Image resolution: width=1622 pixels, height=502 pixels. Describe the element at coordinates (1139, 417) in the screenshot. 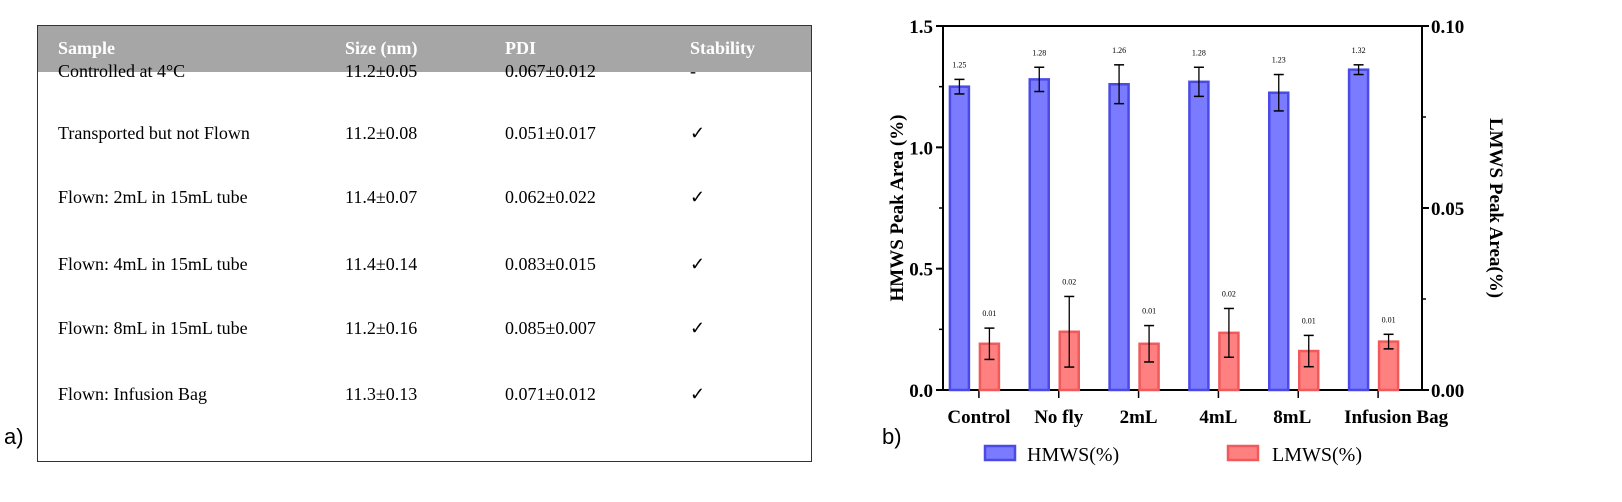

I see `x-tick-label: 2mL` at that location.